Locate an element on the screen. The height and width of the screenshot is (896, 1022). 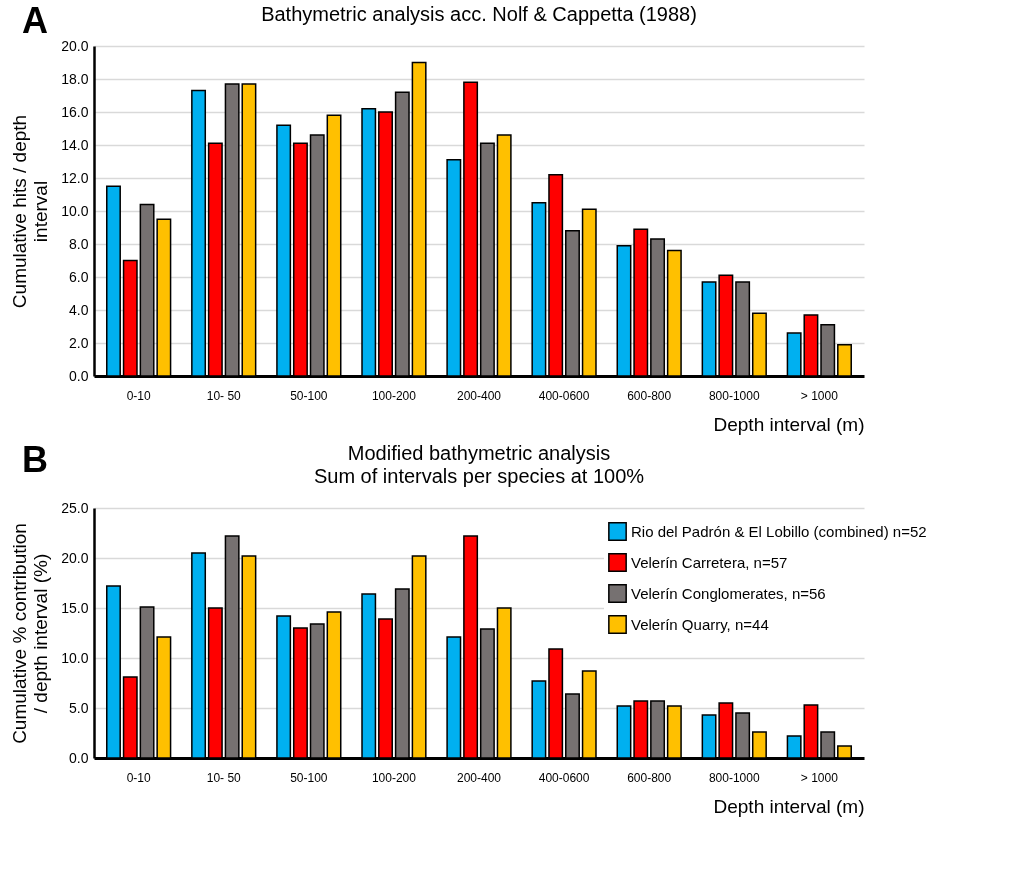
y-tick-label: 5.0 is located at coordinates (79, 707).